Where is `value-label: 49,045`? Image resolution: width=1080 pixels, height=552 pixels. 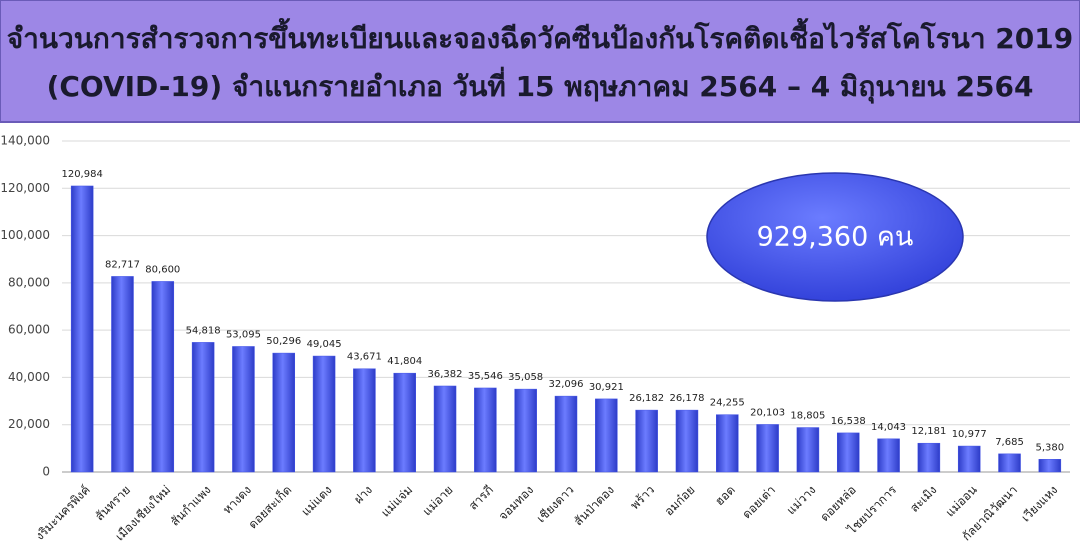 value-label: 49,045 is located at coordinates (324, 344).